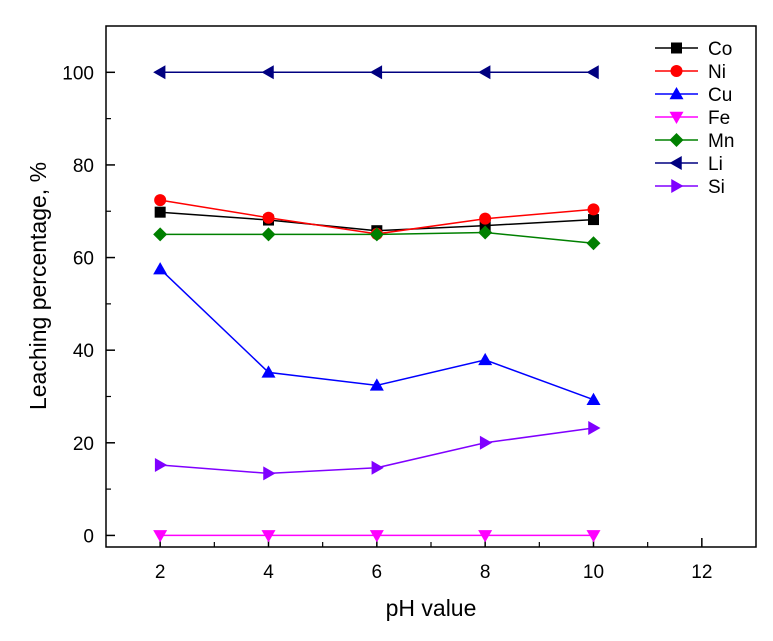  What do you see at coordinates (593, 572) in the screenshot?
I see `x-tick-label: 10` at bounding box center [593, 572].